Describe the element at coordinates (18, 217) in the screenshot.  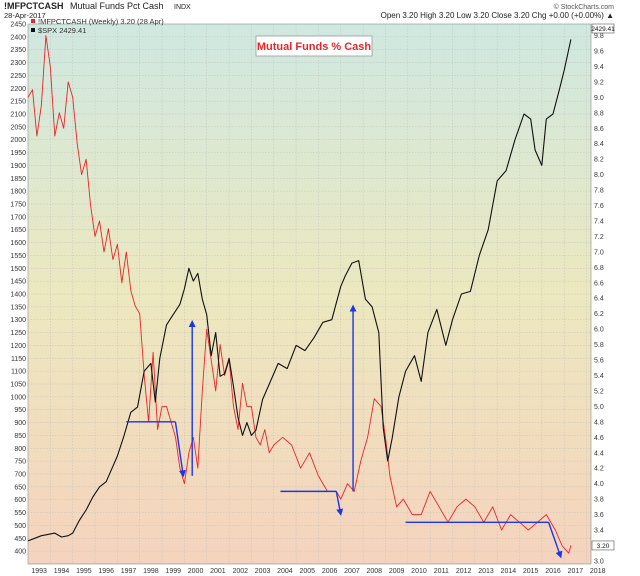
I see `y-left-tick-label: 1700` at that location.